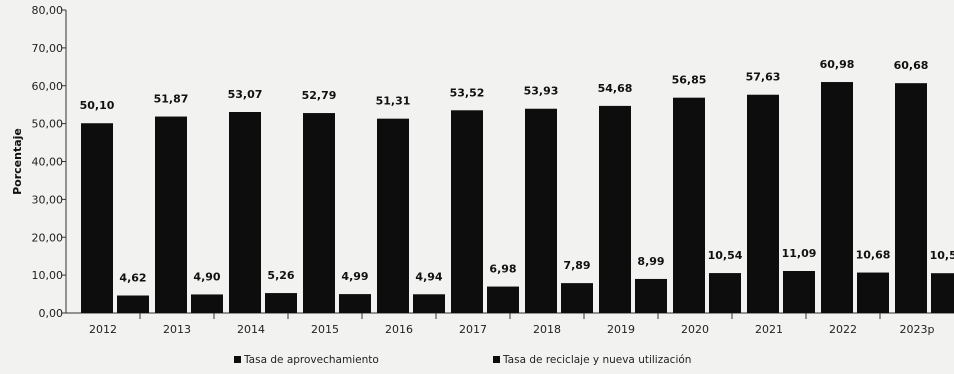 The height and width of the screenshot is (374, 954). Describe the element at coordinates (873, 255) in the screenshot. I see `data-label: 10,68` at that location.